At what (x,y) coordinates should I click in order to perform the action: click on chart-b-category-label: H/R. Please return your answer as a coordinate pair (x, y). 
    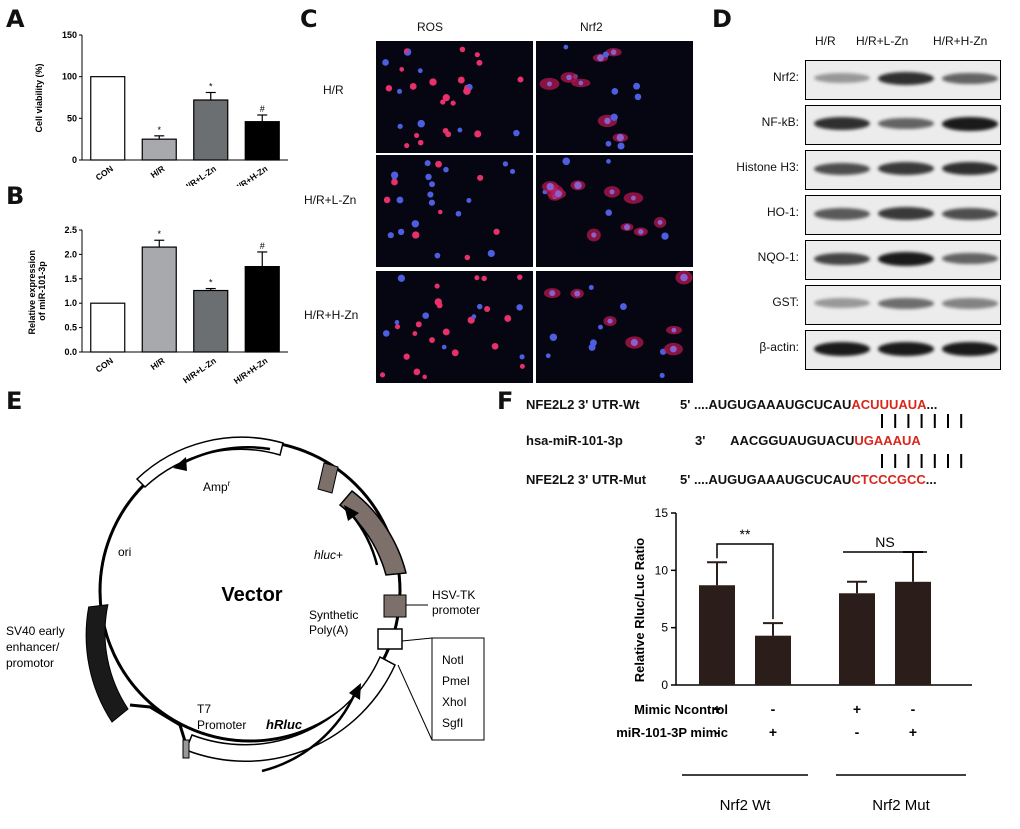
    Looking at the image, I should click on (158, 363).